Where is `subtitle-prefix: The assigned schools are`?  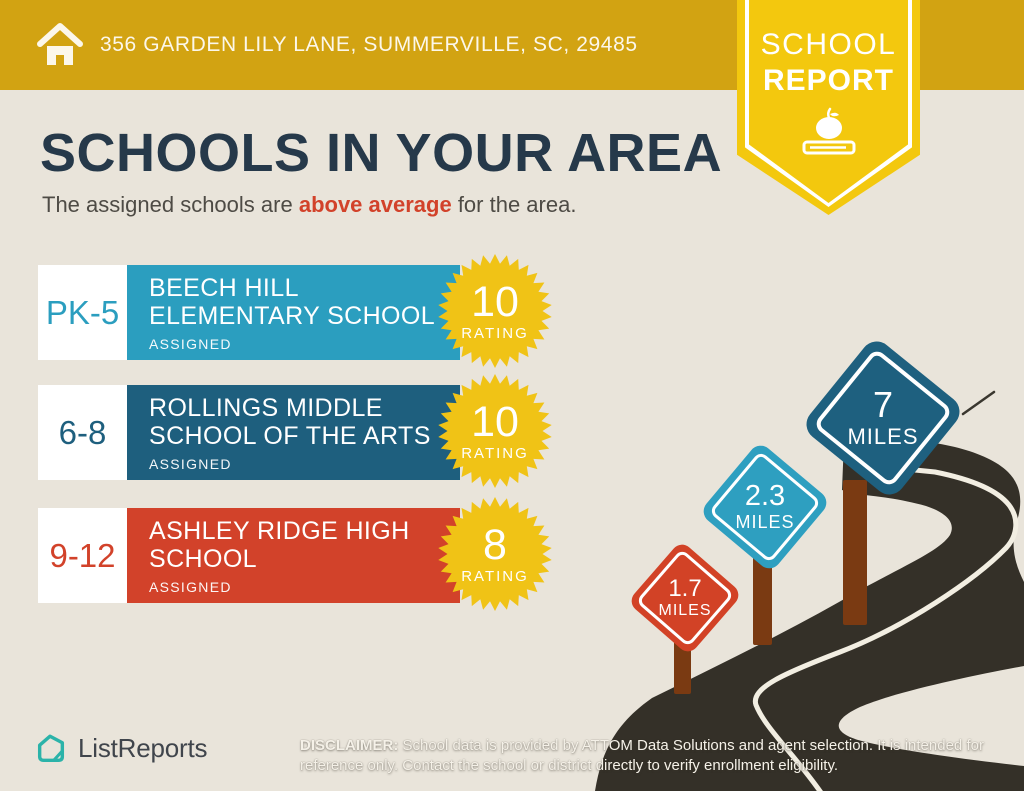 subtitle-prefix: The assigned schools are is located at coordinates (170, 204).